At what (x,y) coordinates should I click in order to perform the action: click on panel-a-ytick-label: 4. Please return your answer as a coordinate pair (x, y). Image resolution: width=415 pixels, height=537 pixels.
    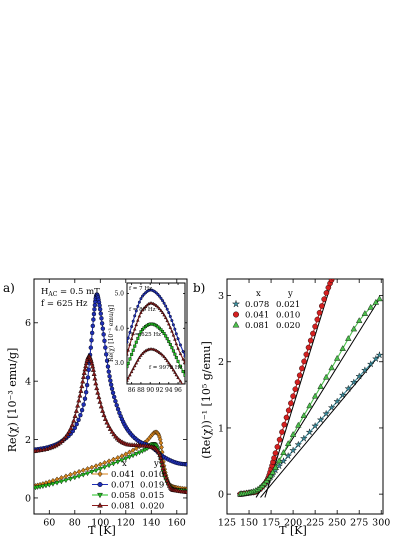
    Looking at the image, I should click on (28, 381).